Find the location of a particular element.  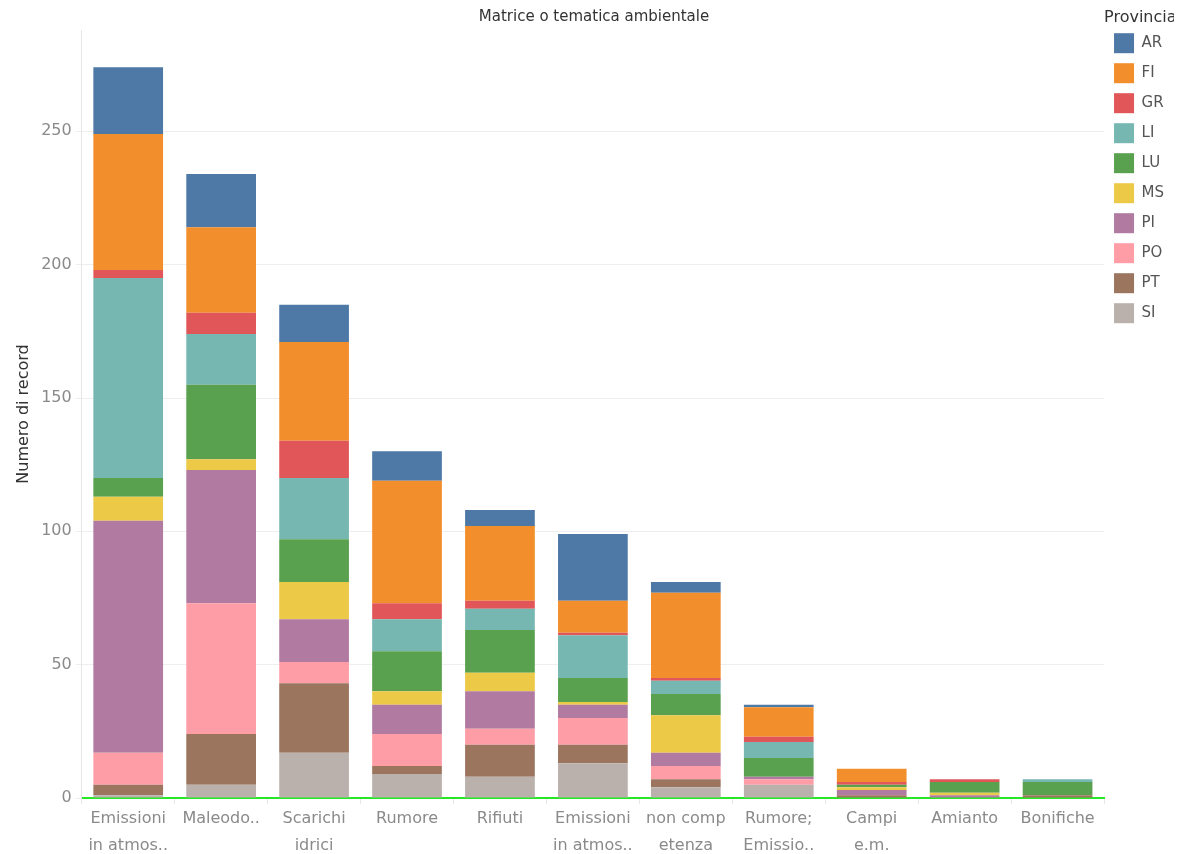

y-axis-title: Numero di record is located at coordinates (22, 414).